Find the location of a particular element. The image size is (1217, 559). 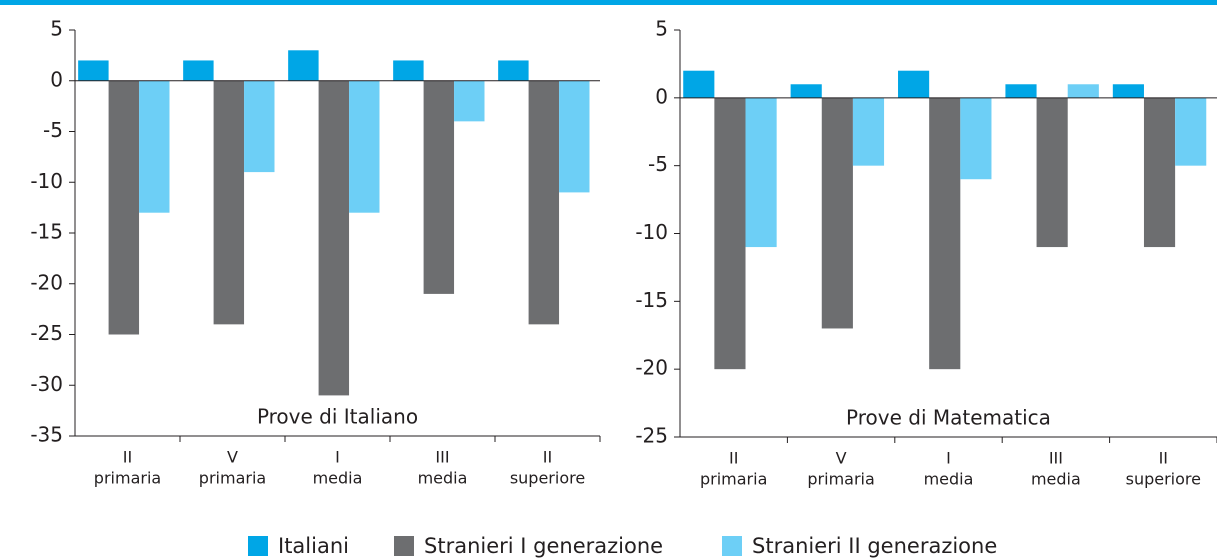

y-tick-label: -35 is located at coordinates (46, 435).